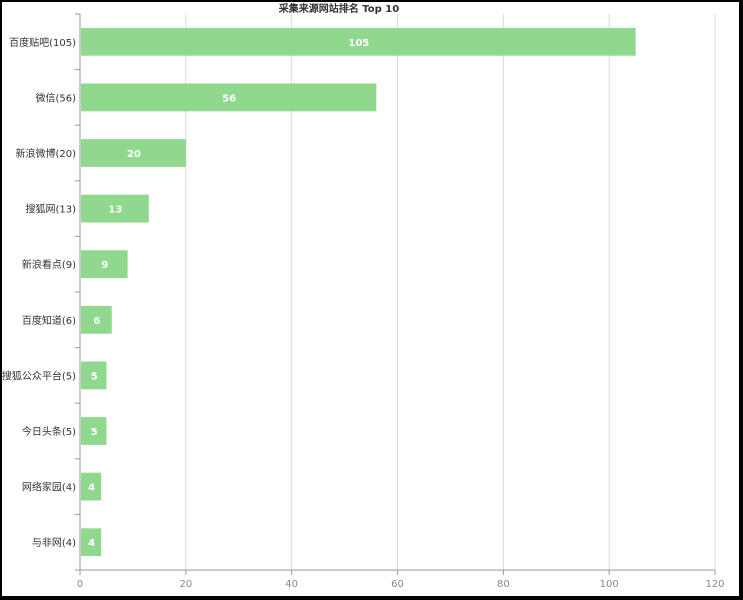 The width and height of the screenshot is (743, 600). Describe the element at coordinates (45, 153) in the screenshot. I see `category-label: 新浪微博(20)` at that location.